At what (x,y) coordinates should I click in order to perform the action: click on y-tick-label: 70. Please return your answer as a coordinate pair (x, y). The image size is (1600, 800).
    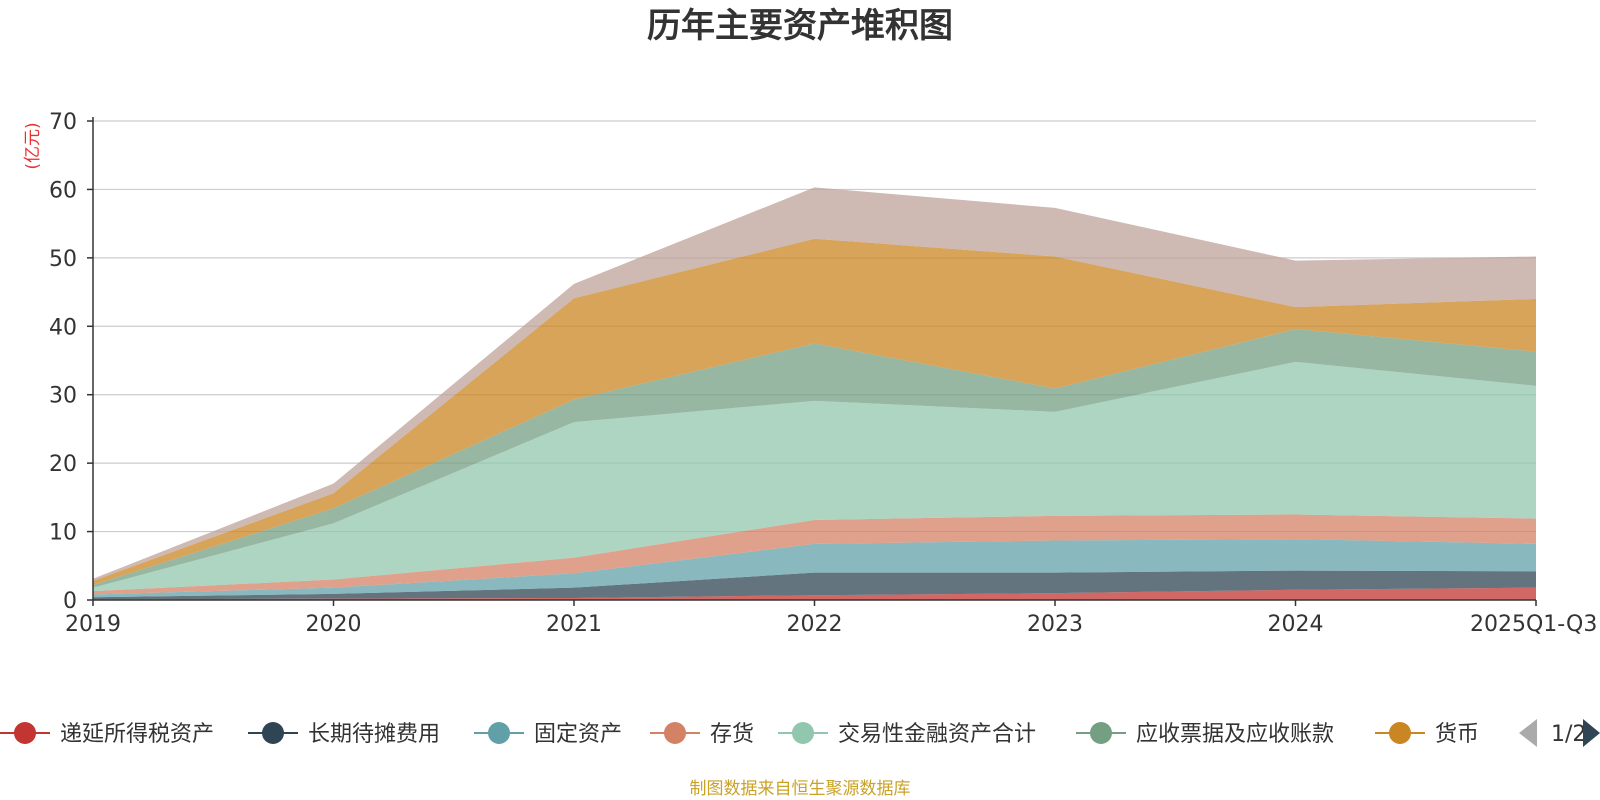
    Looking at the image, I should click on (63, 122).